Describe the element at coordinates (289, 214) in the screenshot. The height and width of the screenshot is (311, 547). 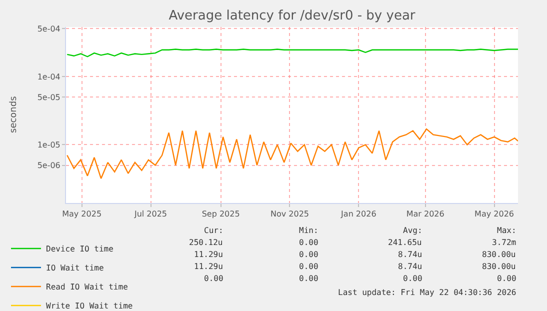
I see `x-tick-label: Nov 2025` at that location.